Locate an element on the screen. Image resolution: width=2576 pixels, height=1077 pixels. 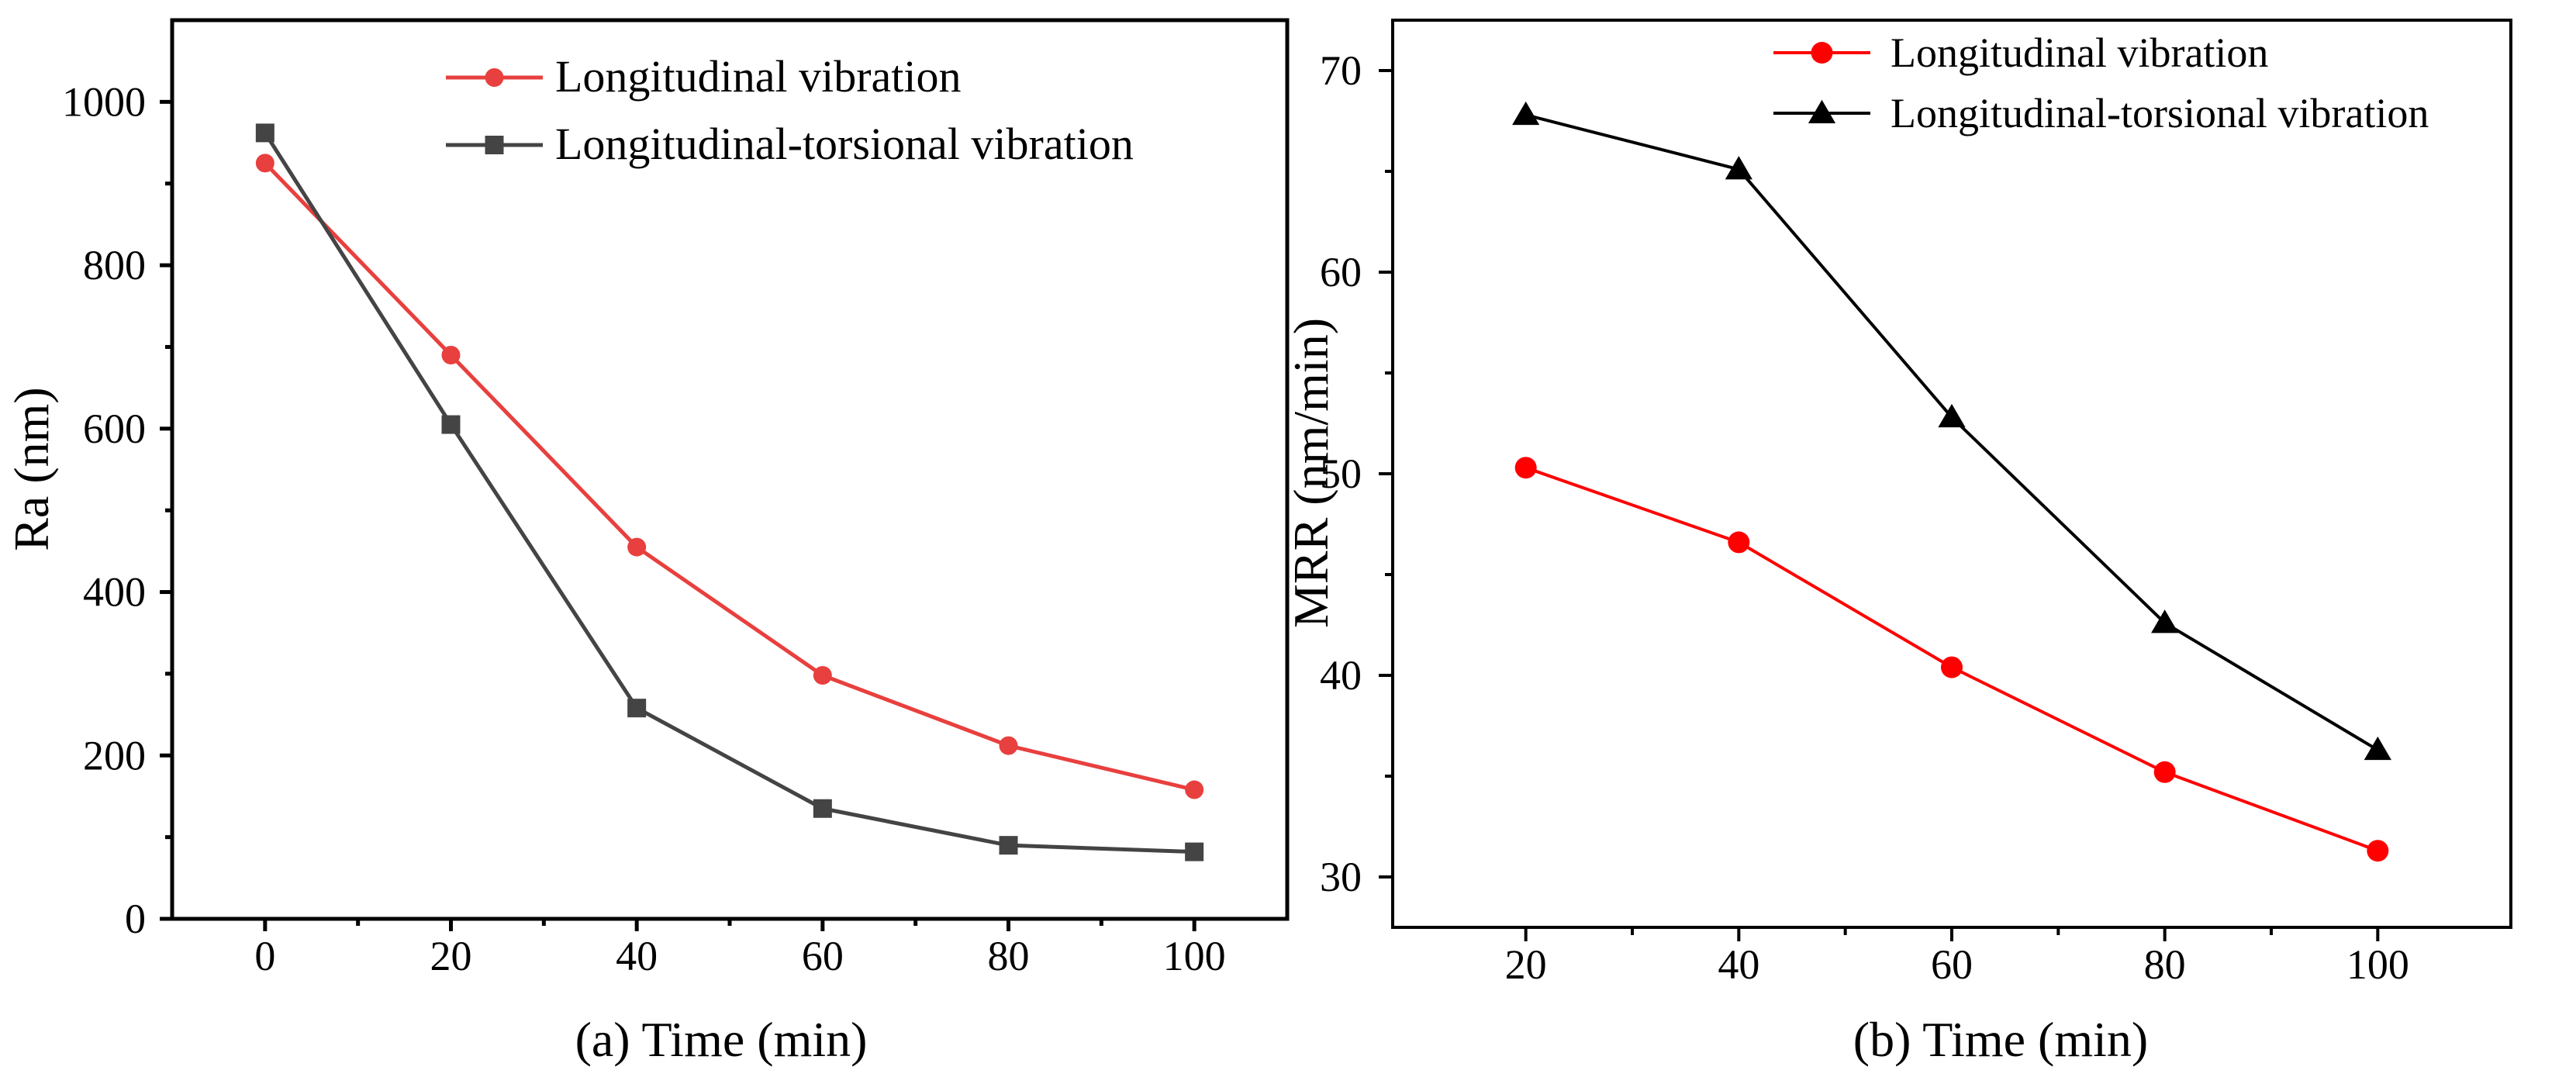
y-tick-label-b: 70 is located at coordinates (1341, 70).